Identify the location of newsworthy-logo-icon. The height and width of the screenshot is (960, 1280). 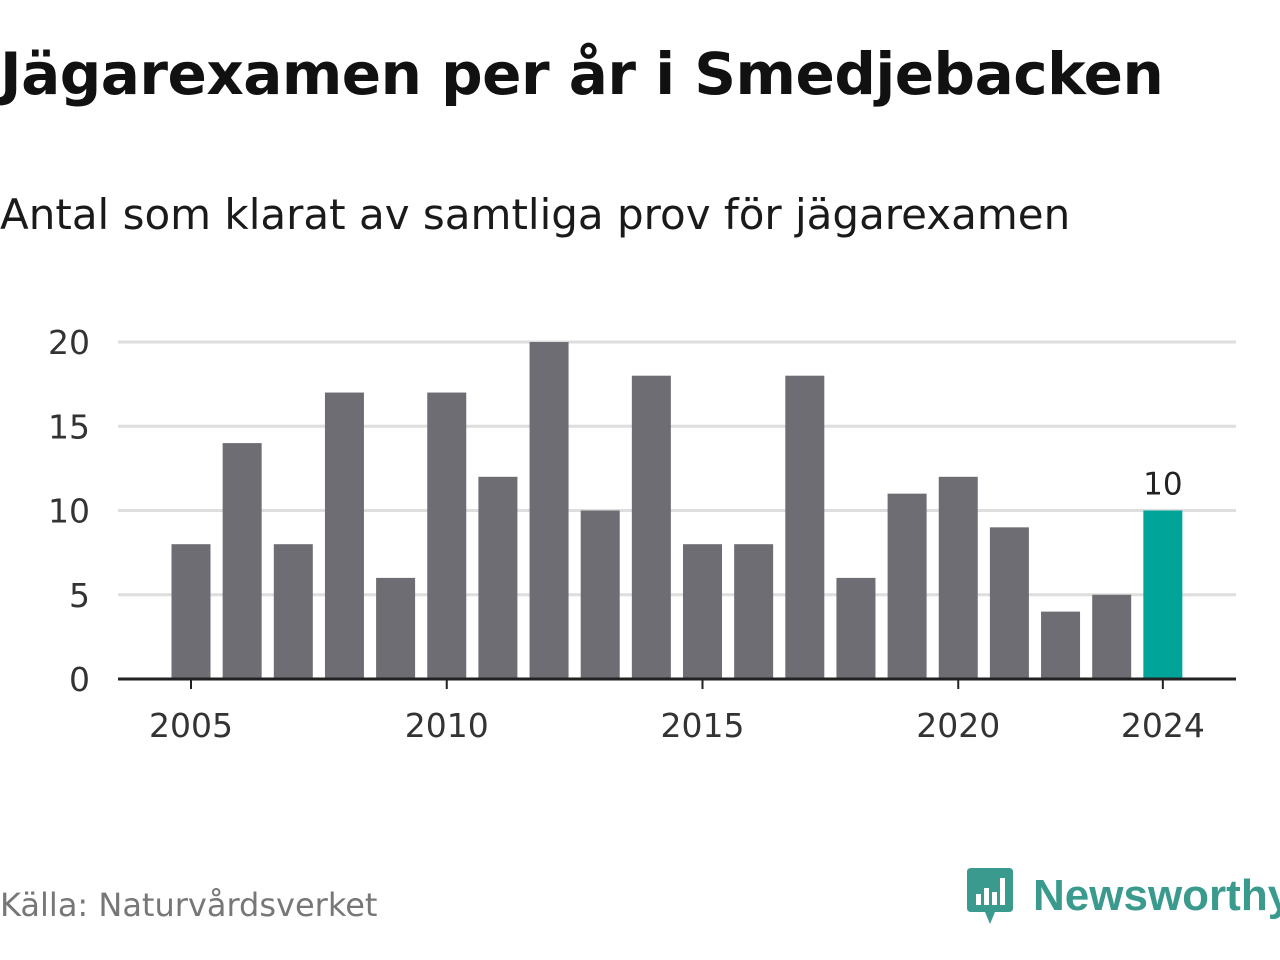
(990, 896).